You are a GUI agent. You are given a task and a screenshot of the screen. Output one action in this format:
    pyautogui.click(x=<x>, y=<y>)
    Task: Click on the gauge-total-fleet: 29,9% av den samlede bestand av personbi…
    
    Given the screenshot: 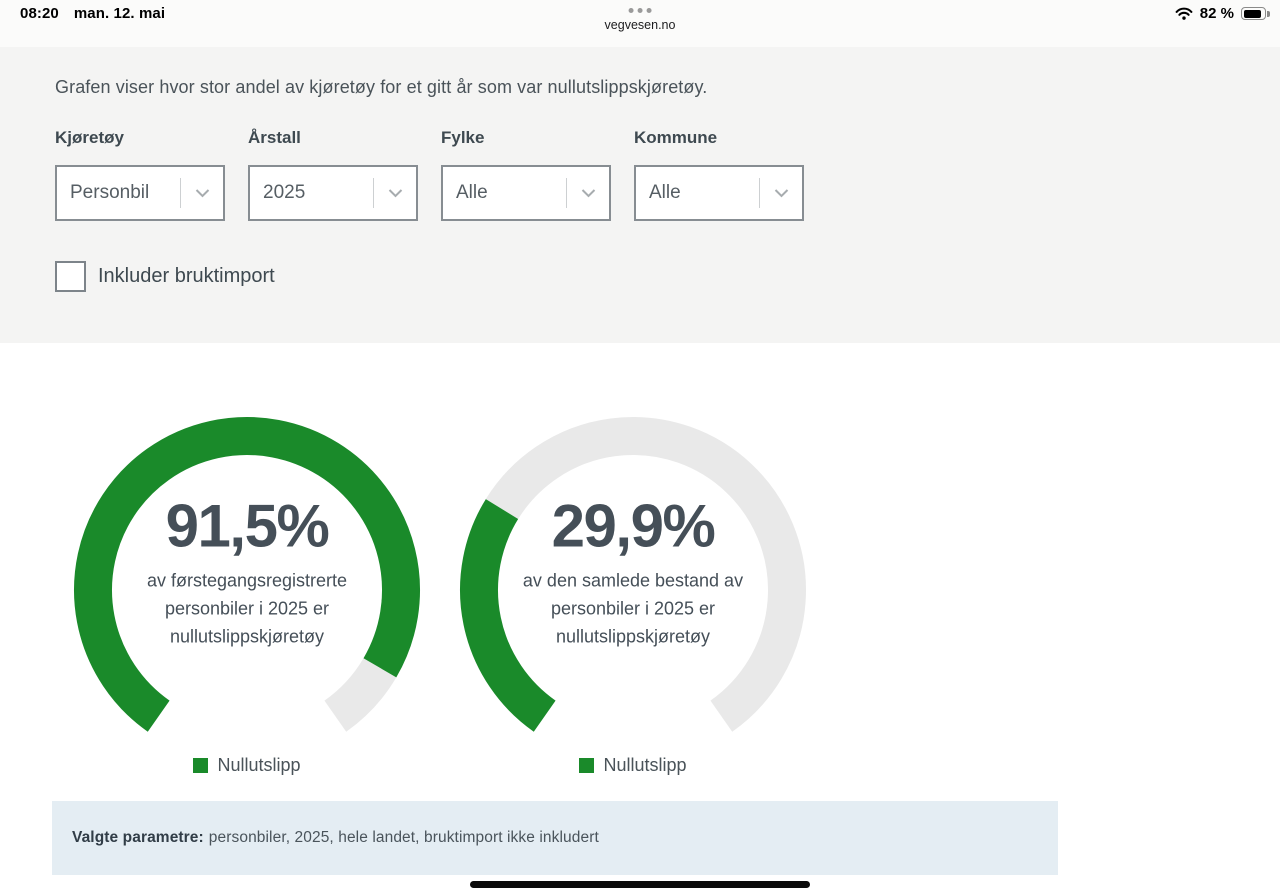 What is the action you would take?
    pyautogui.click(x=633, y=595)
    